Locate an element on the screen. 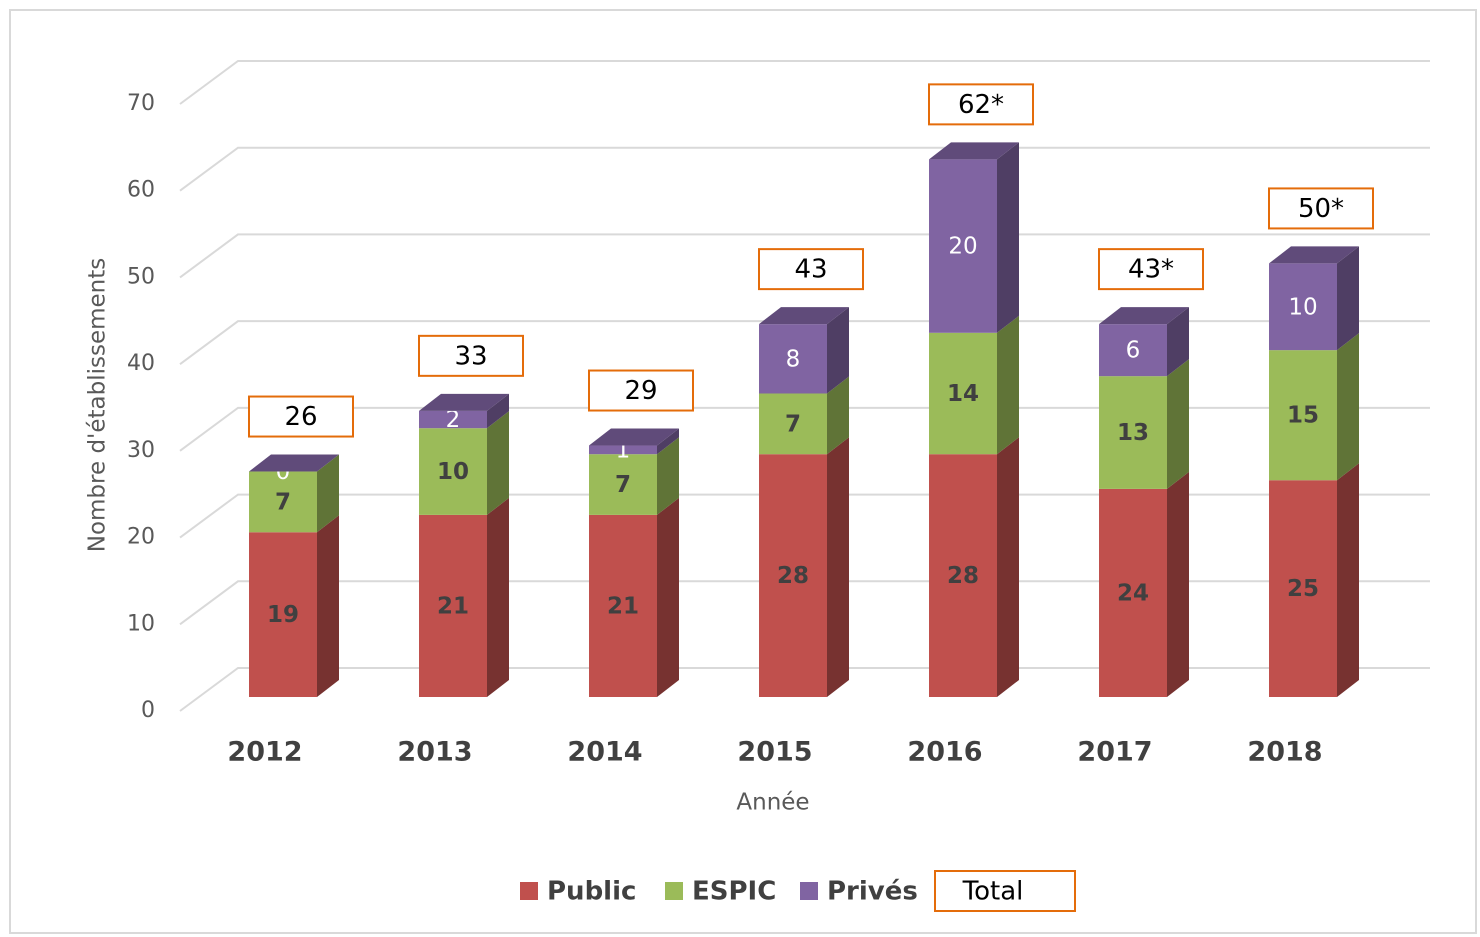 The width and height of the screenshot is (1480, 937). data-label: 24 is located at coordinates (1133, 593).